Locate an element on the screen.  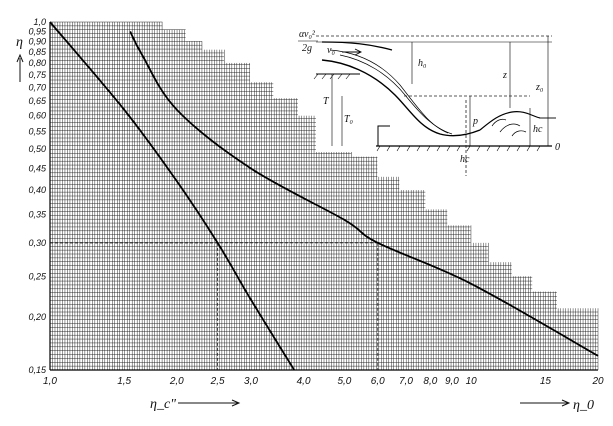
x-tick-label: 10 is located at coordinates (472, 381).